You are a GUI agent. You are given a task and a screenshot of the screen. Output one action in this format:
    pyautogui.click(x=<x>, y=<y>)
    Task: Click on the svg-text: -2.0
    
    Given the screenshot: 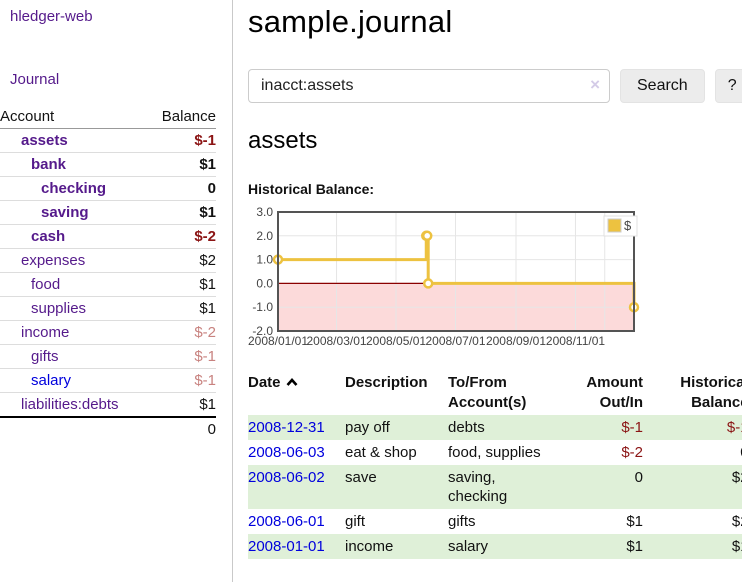 What is the action you would take?
    pyautogui.click(x=262, y=331)
    